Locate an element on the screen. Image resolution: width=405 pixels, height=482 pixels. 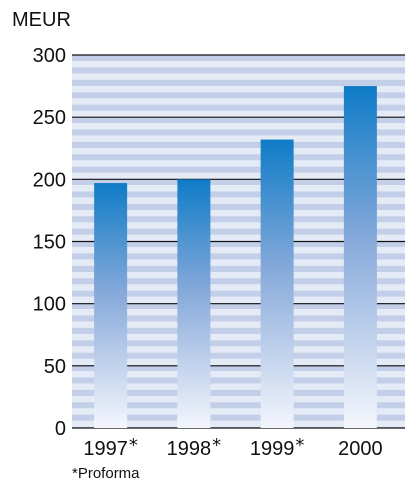
bar-2000 is located at coordinates (360, 257).